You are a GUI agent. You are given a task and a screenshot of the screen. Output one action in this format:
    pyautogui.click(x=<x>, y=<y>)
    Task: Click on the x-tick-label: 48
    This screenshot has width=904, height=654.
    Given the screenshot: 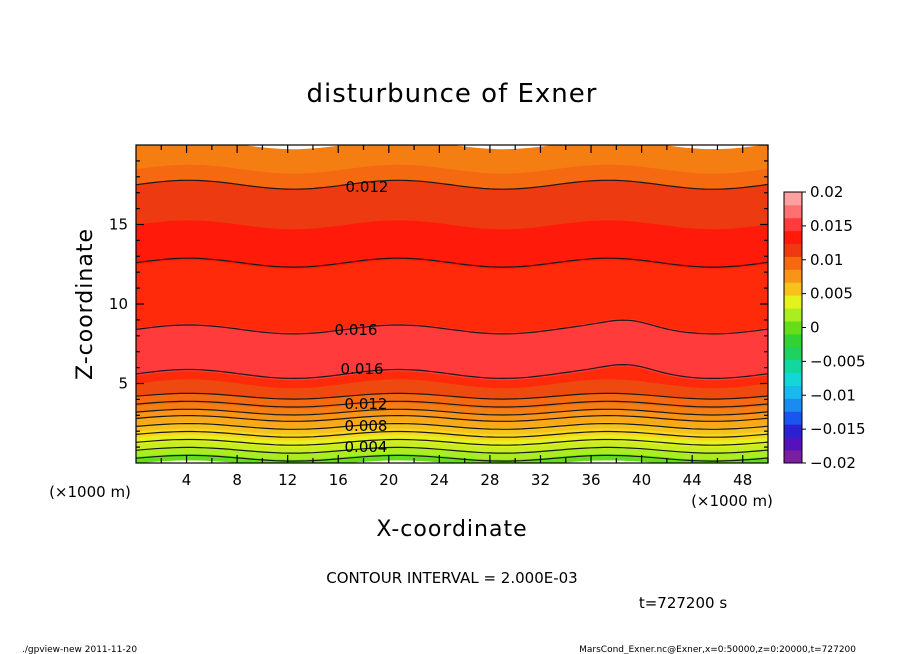 What is the action you would take?
    pyautogui.click(x=742, y=480)
    